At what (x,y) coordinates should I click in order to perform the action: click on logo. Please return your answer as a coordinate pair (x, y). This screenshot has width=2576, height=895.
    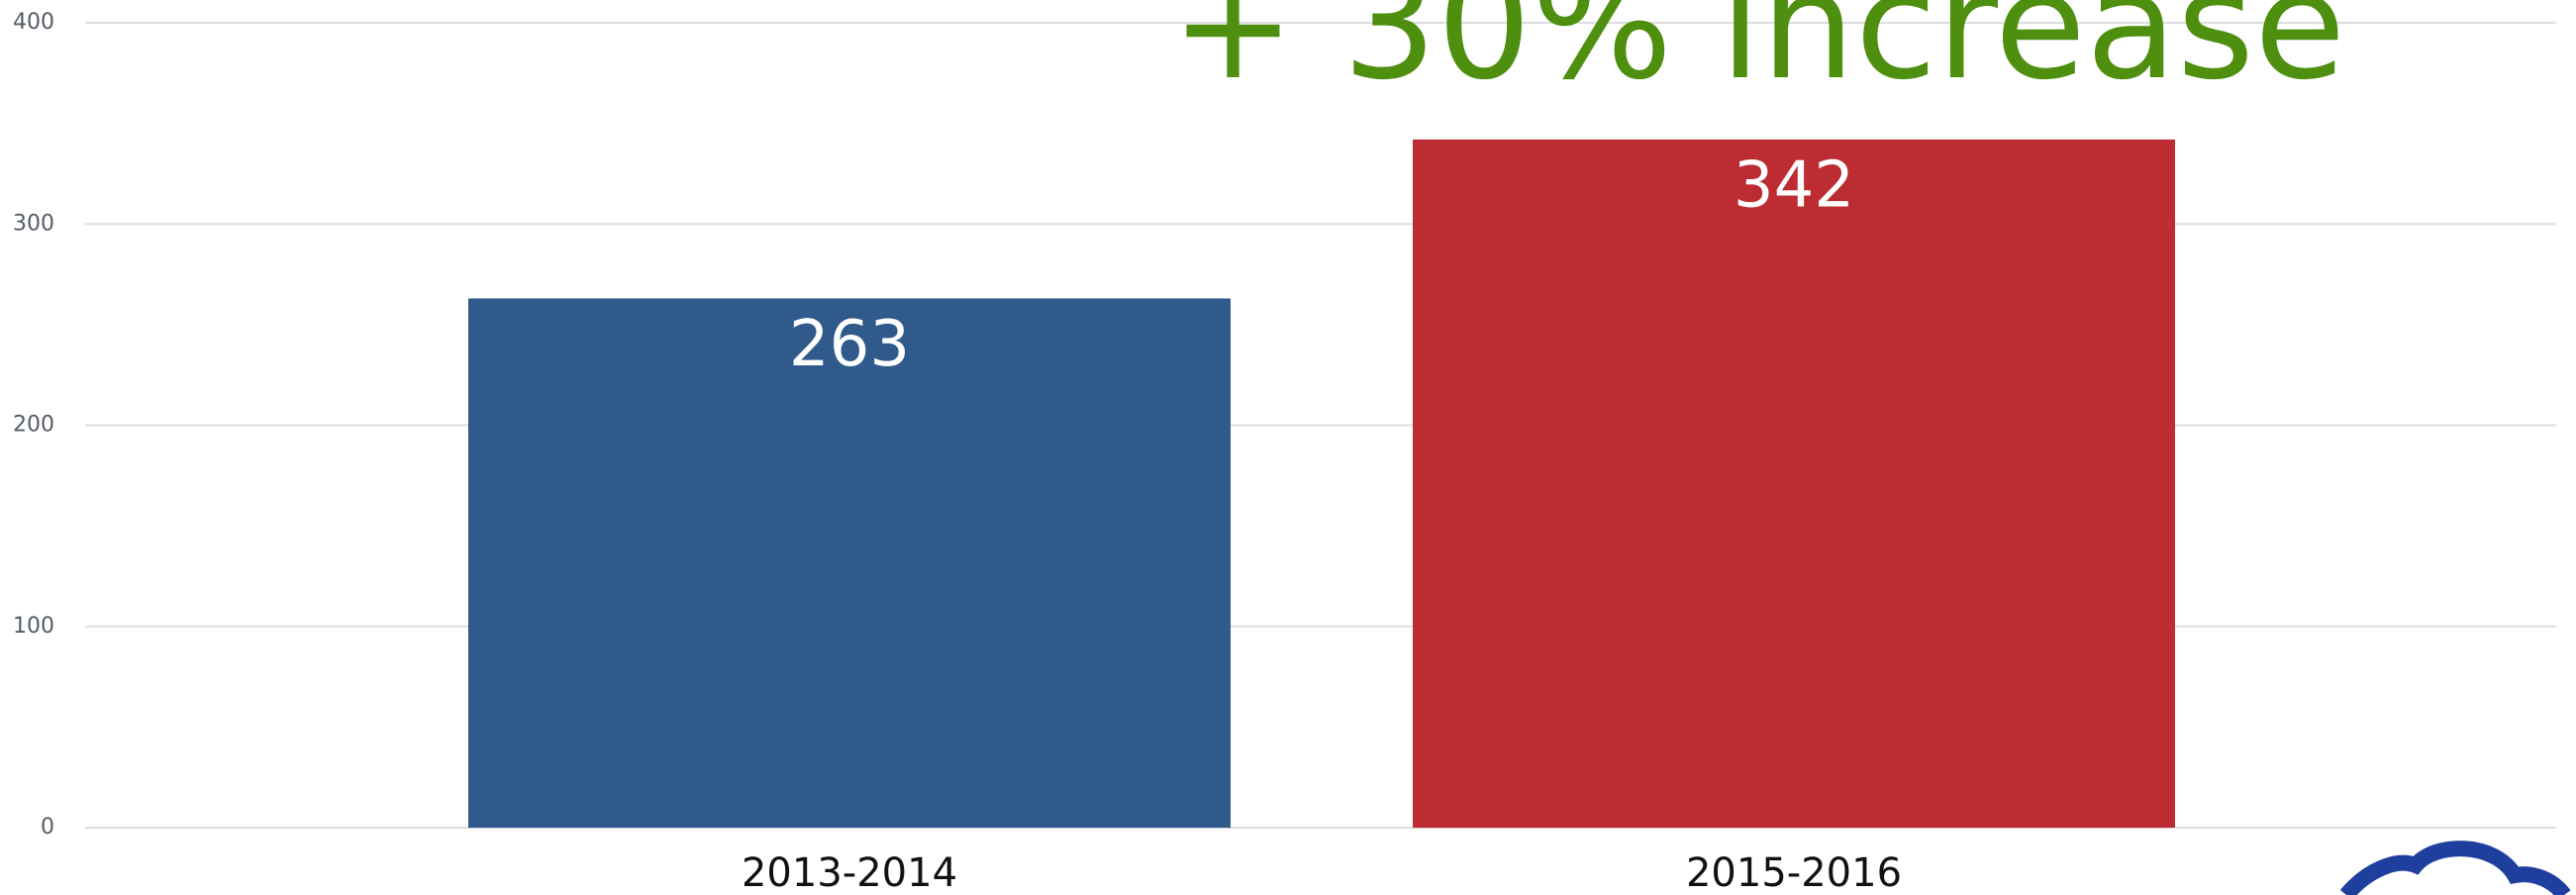
    Looking at the image, I should click on (2455, 868).